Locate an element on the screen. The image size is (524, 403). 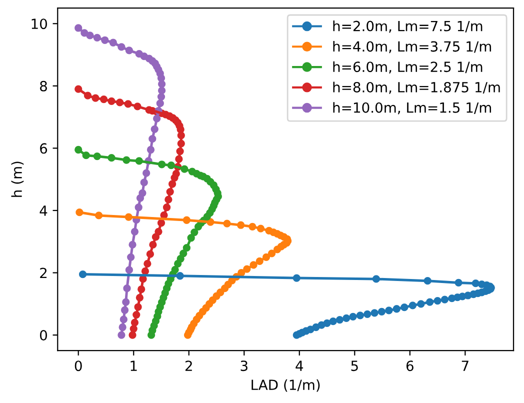
x-tick-label: 7 is located at coordinates (465, 365).